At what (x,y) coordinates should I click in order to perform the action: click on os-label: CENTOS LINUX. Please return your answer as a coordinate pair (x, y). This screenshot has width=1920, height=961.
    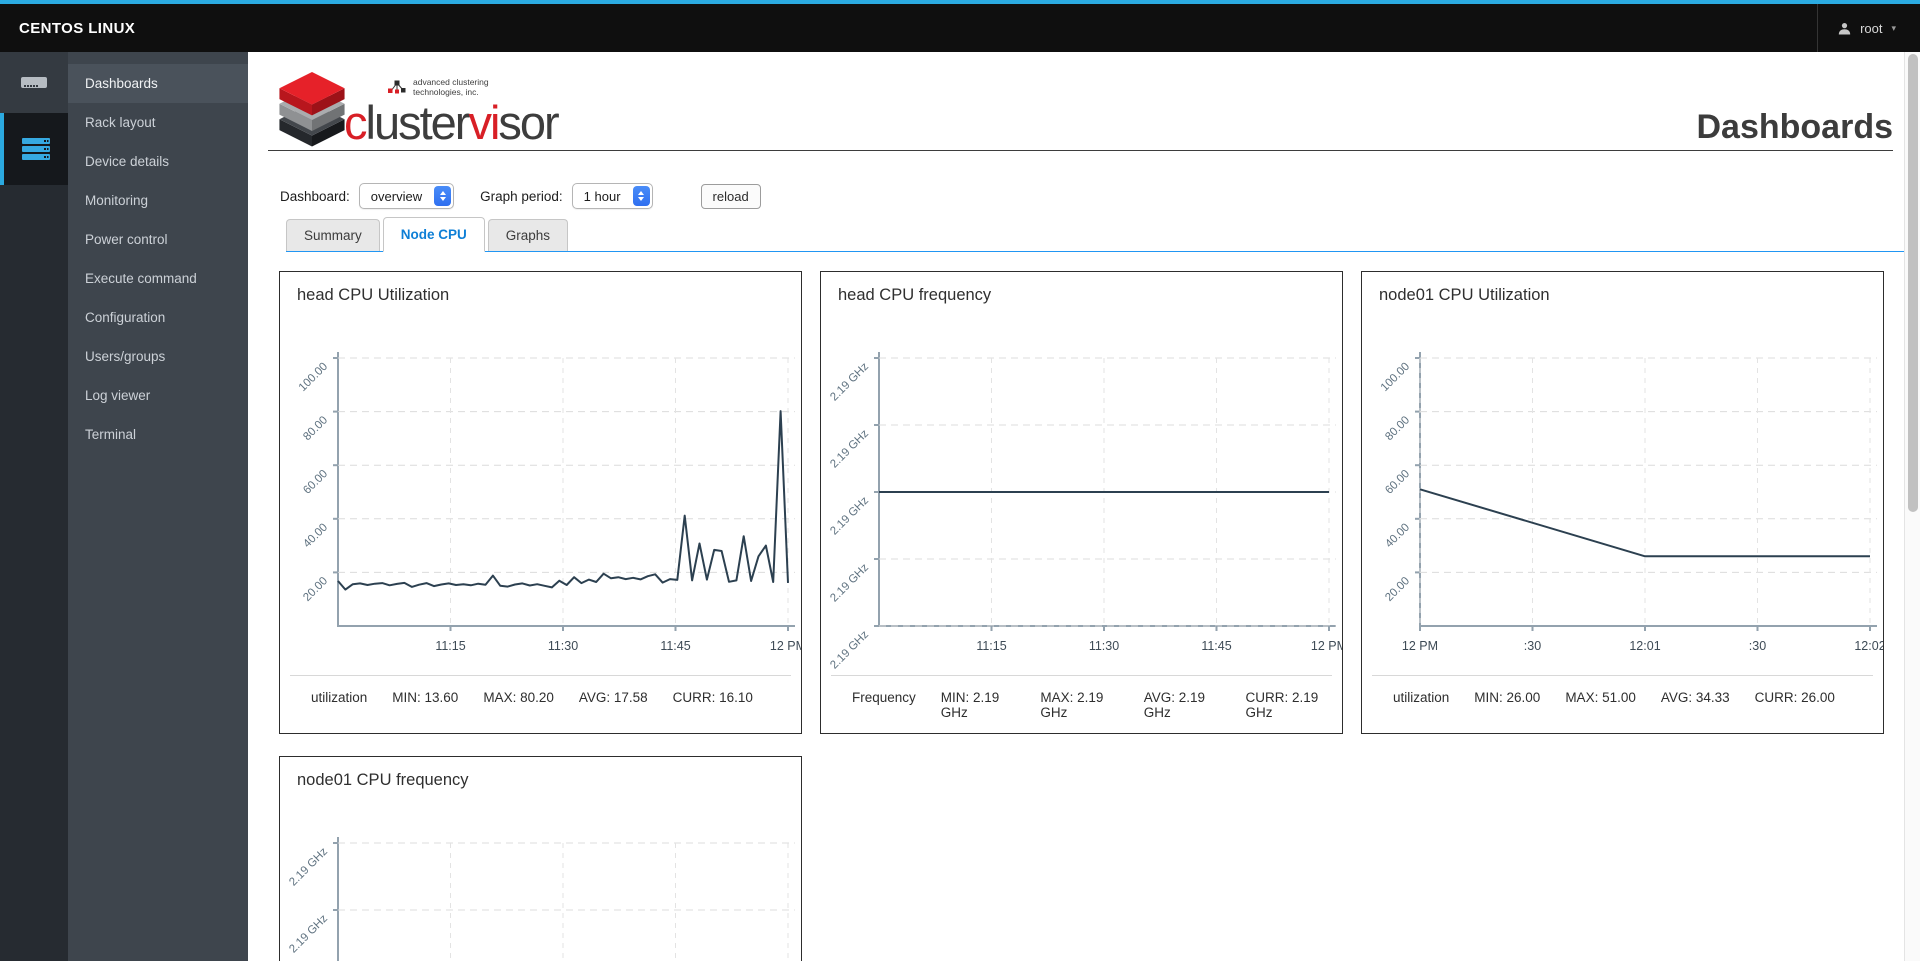
    Looking at the image, I should click on (77, 28).